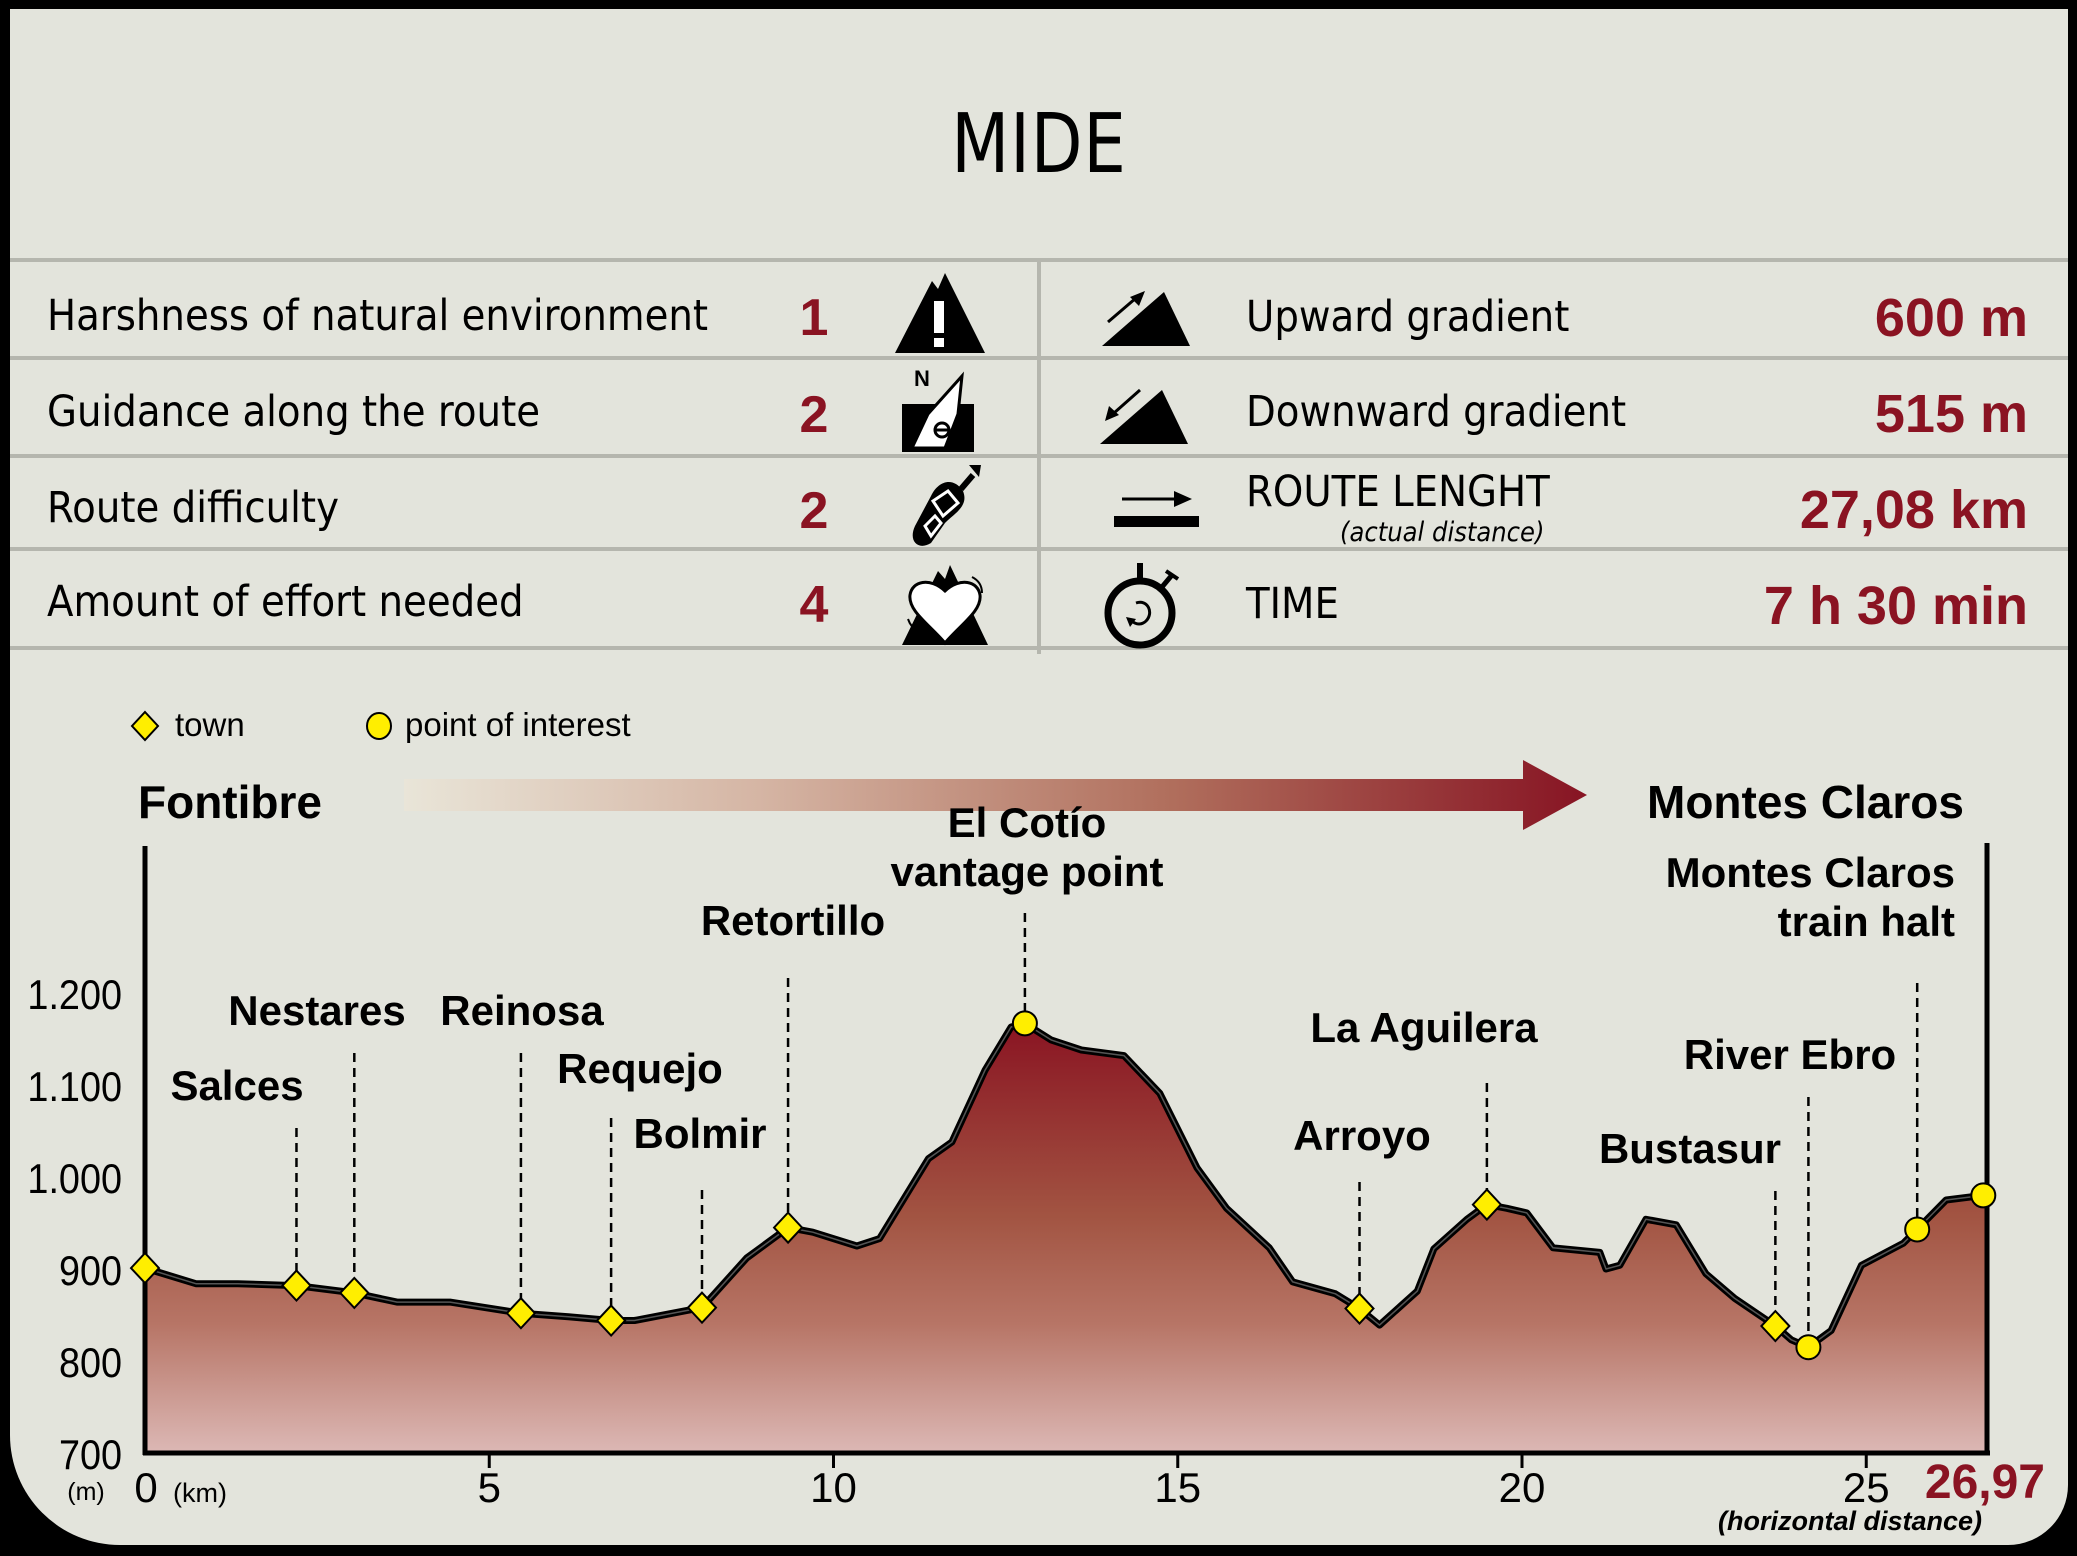  Describe the element at coordinates (1866, 1487) in the screenshot. I see `x-tick-label: 25` at that location.